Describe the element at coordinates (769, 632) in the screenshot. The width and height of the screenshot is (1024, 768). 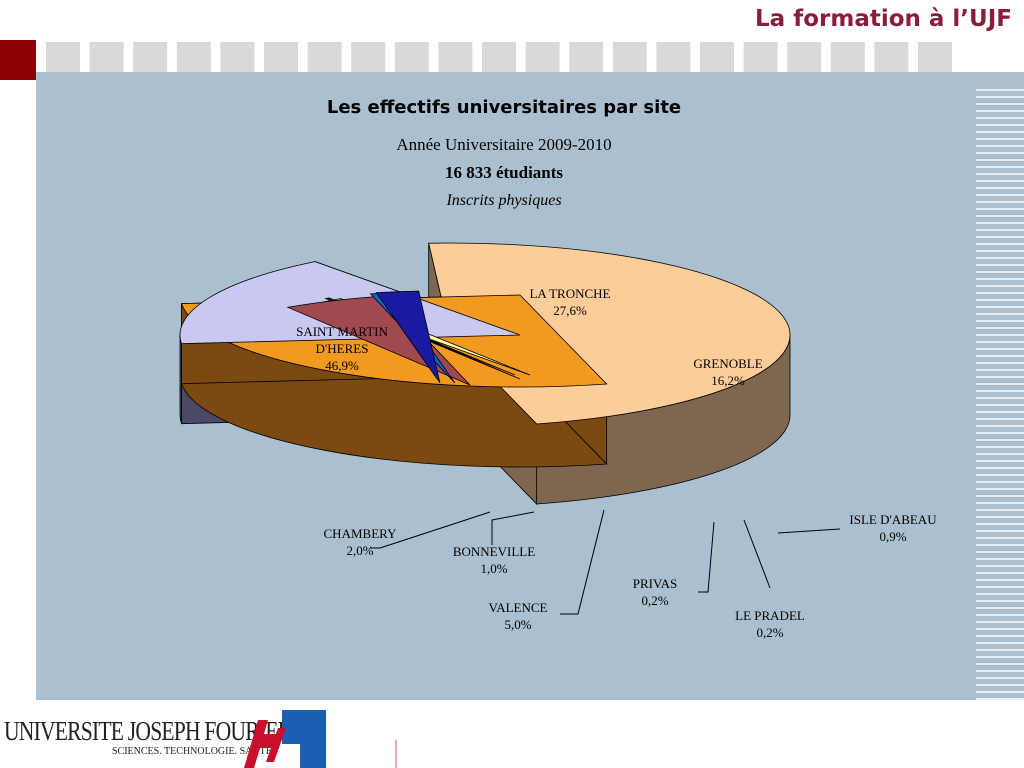
I see `value-label-le-pradel: 0,2%` at that location.